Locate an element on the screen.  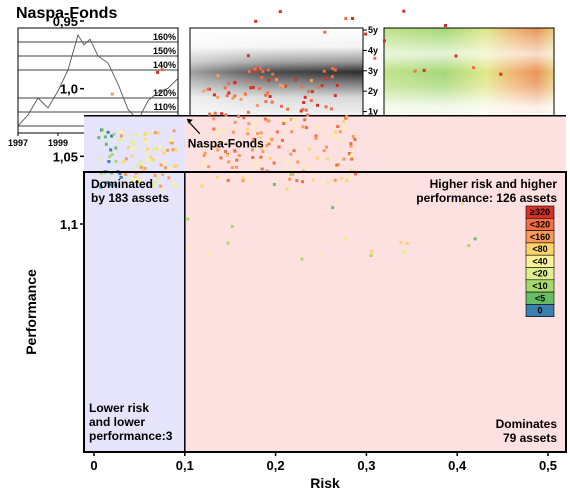
legend-label: <20 is located at coordinates (539, 274).